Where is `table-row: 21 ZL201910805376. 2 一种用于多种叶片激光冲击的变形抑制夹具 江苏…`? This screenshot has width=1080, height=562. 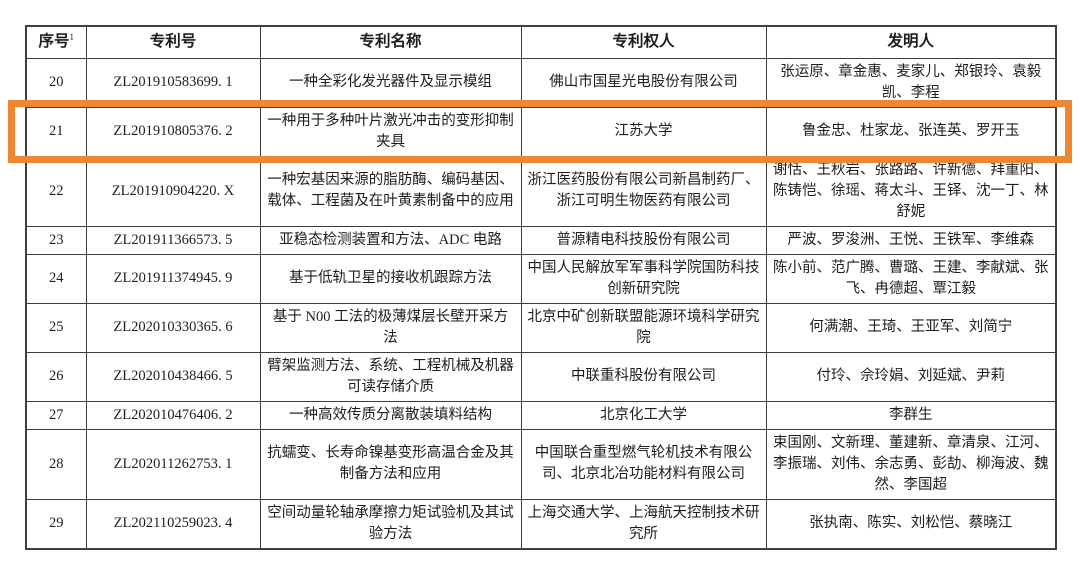 table-row: 21 ZL201910805376. 2 一种用于多种叶片激光冲击的变形抑制夹具 江苏… is located at coordinates (541, 131).